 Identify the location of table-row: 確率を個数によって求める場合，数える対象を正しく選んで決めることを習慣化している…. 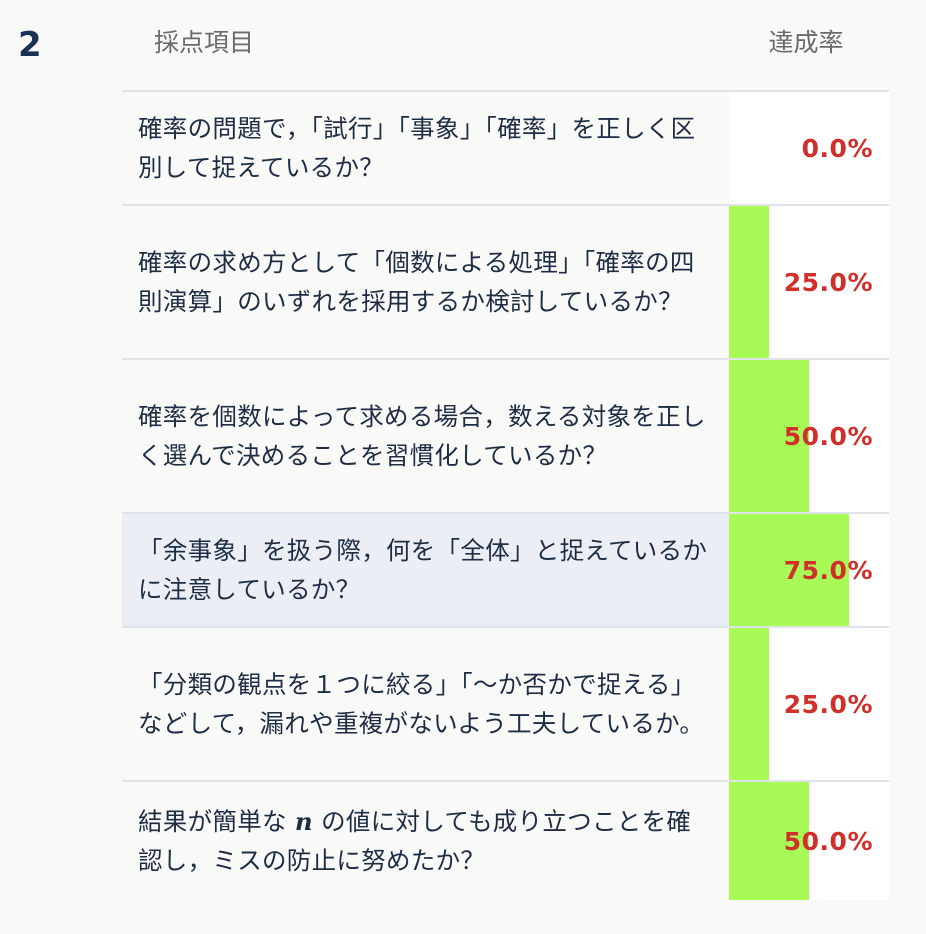
(505, 437).